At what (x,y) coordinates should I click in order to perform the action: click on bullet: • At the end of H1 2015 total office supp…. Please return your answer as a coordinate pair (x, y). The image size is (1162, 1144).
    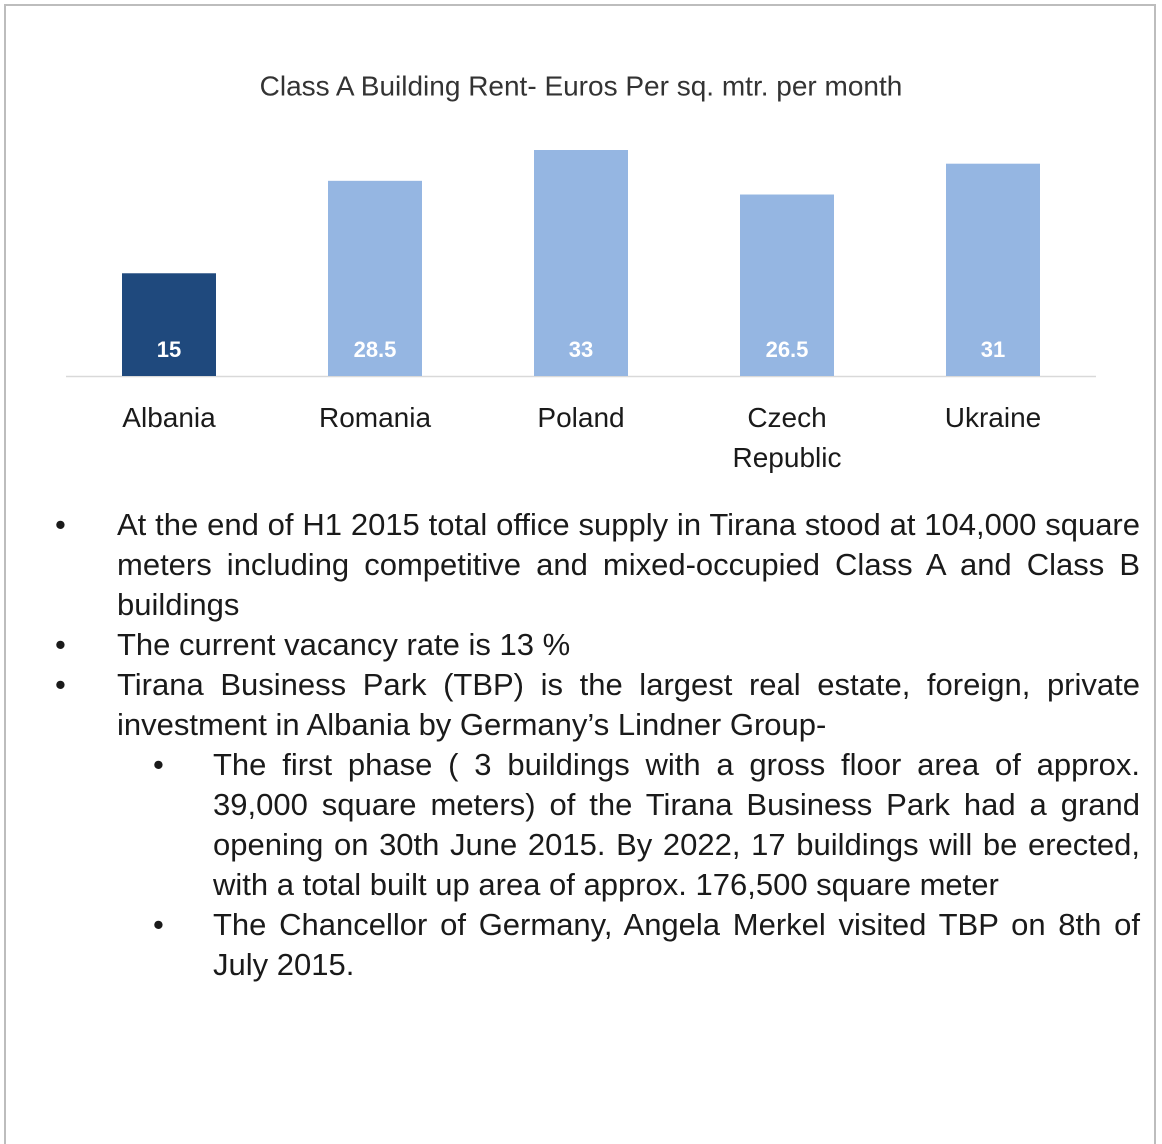
    Looking at the image, I should click on (597, 565).